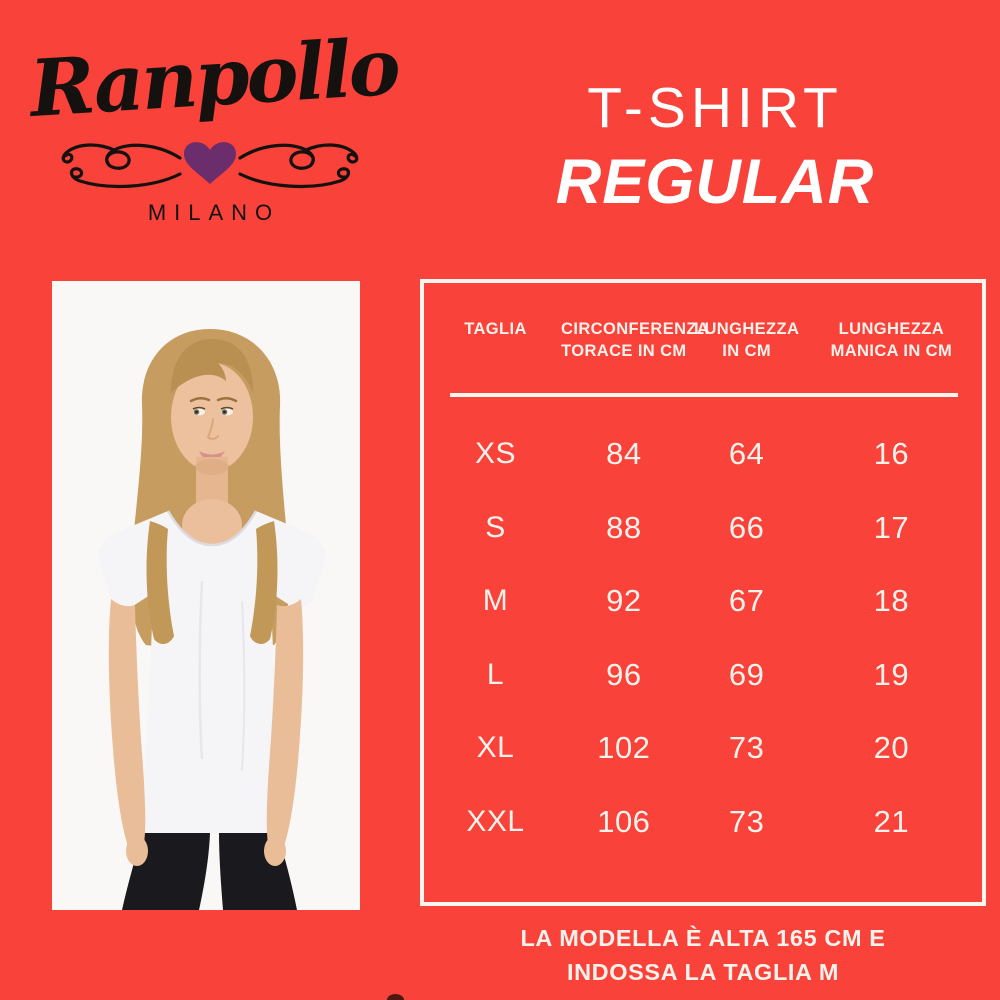 The height and width of the screenshot is (1000, 1000). I want to click on size-value: 84, so click(624, 454).